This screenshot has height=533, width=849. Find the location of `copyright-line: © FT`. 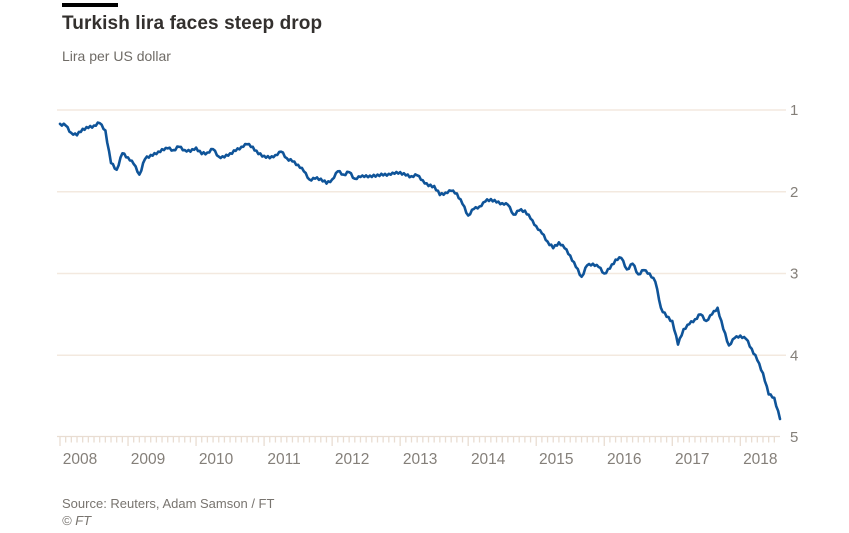

copyright-line: © FT is located at coordinates (77, 520).